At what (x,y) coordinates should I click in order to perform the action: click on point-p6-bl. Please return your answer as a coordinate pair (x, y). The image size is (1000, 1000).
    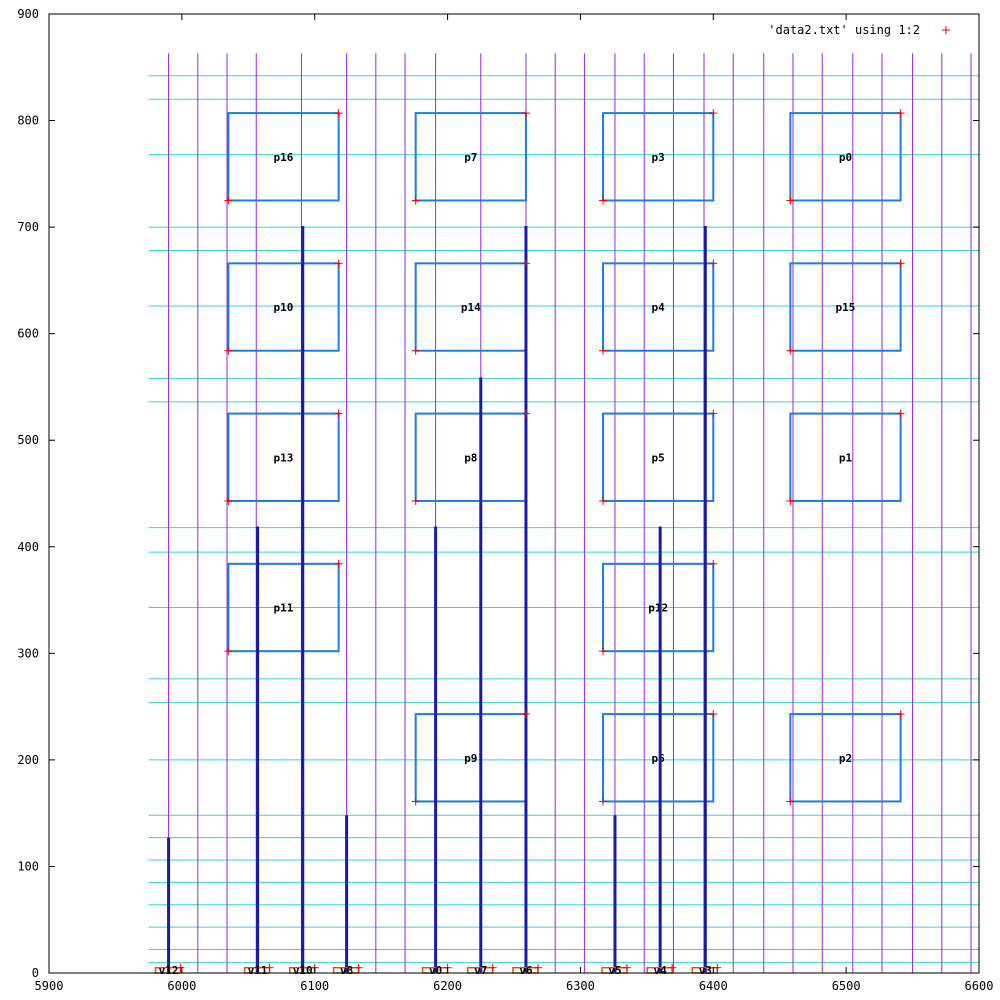
    Looking at the image, I should click on (603, 801).